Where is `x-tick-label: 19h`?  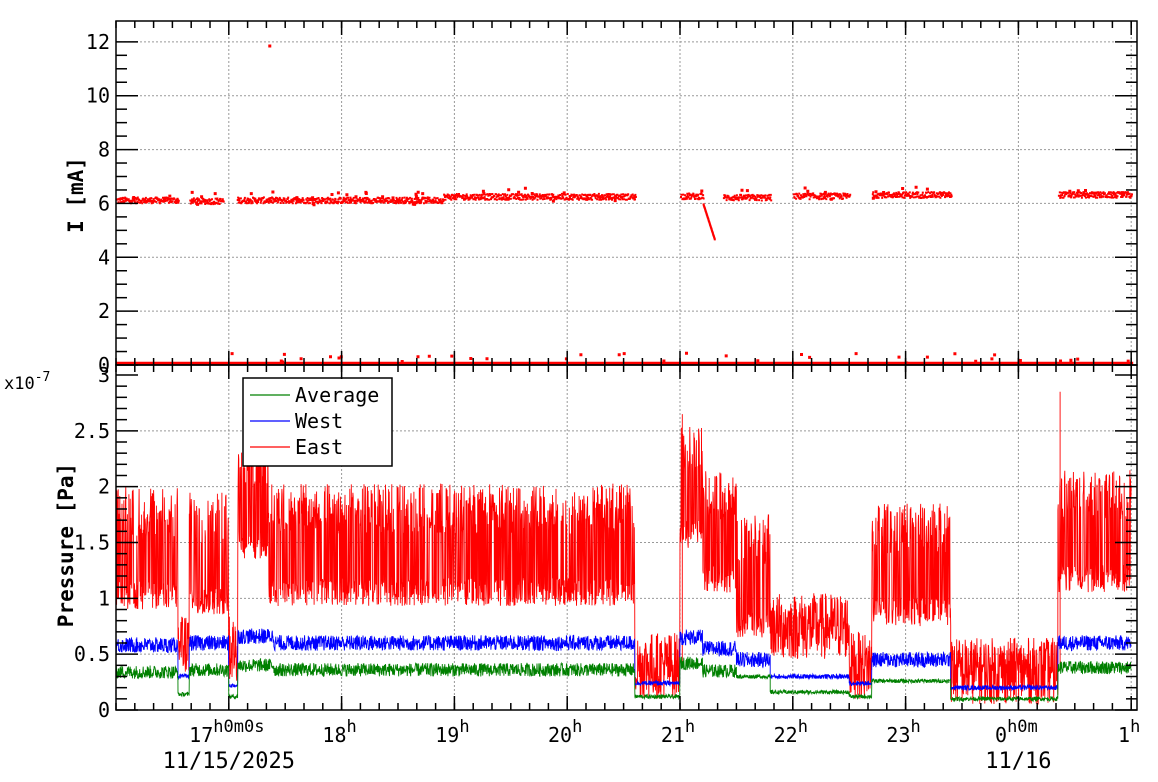
x-tick-label: 19h is located at coordinates (452, 732).